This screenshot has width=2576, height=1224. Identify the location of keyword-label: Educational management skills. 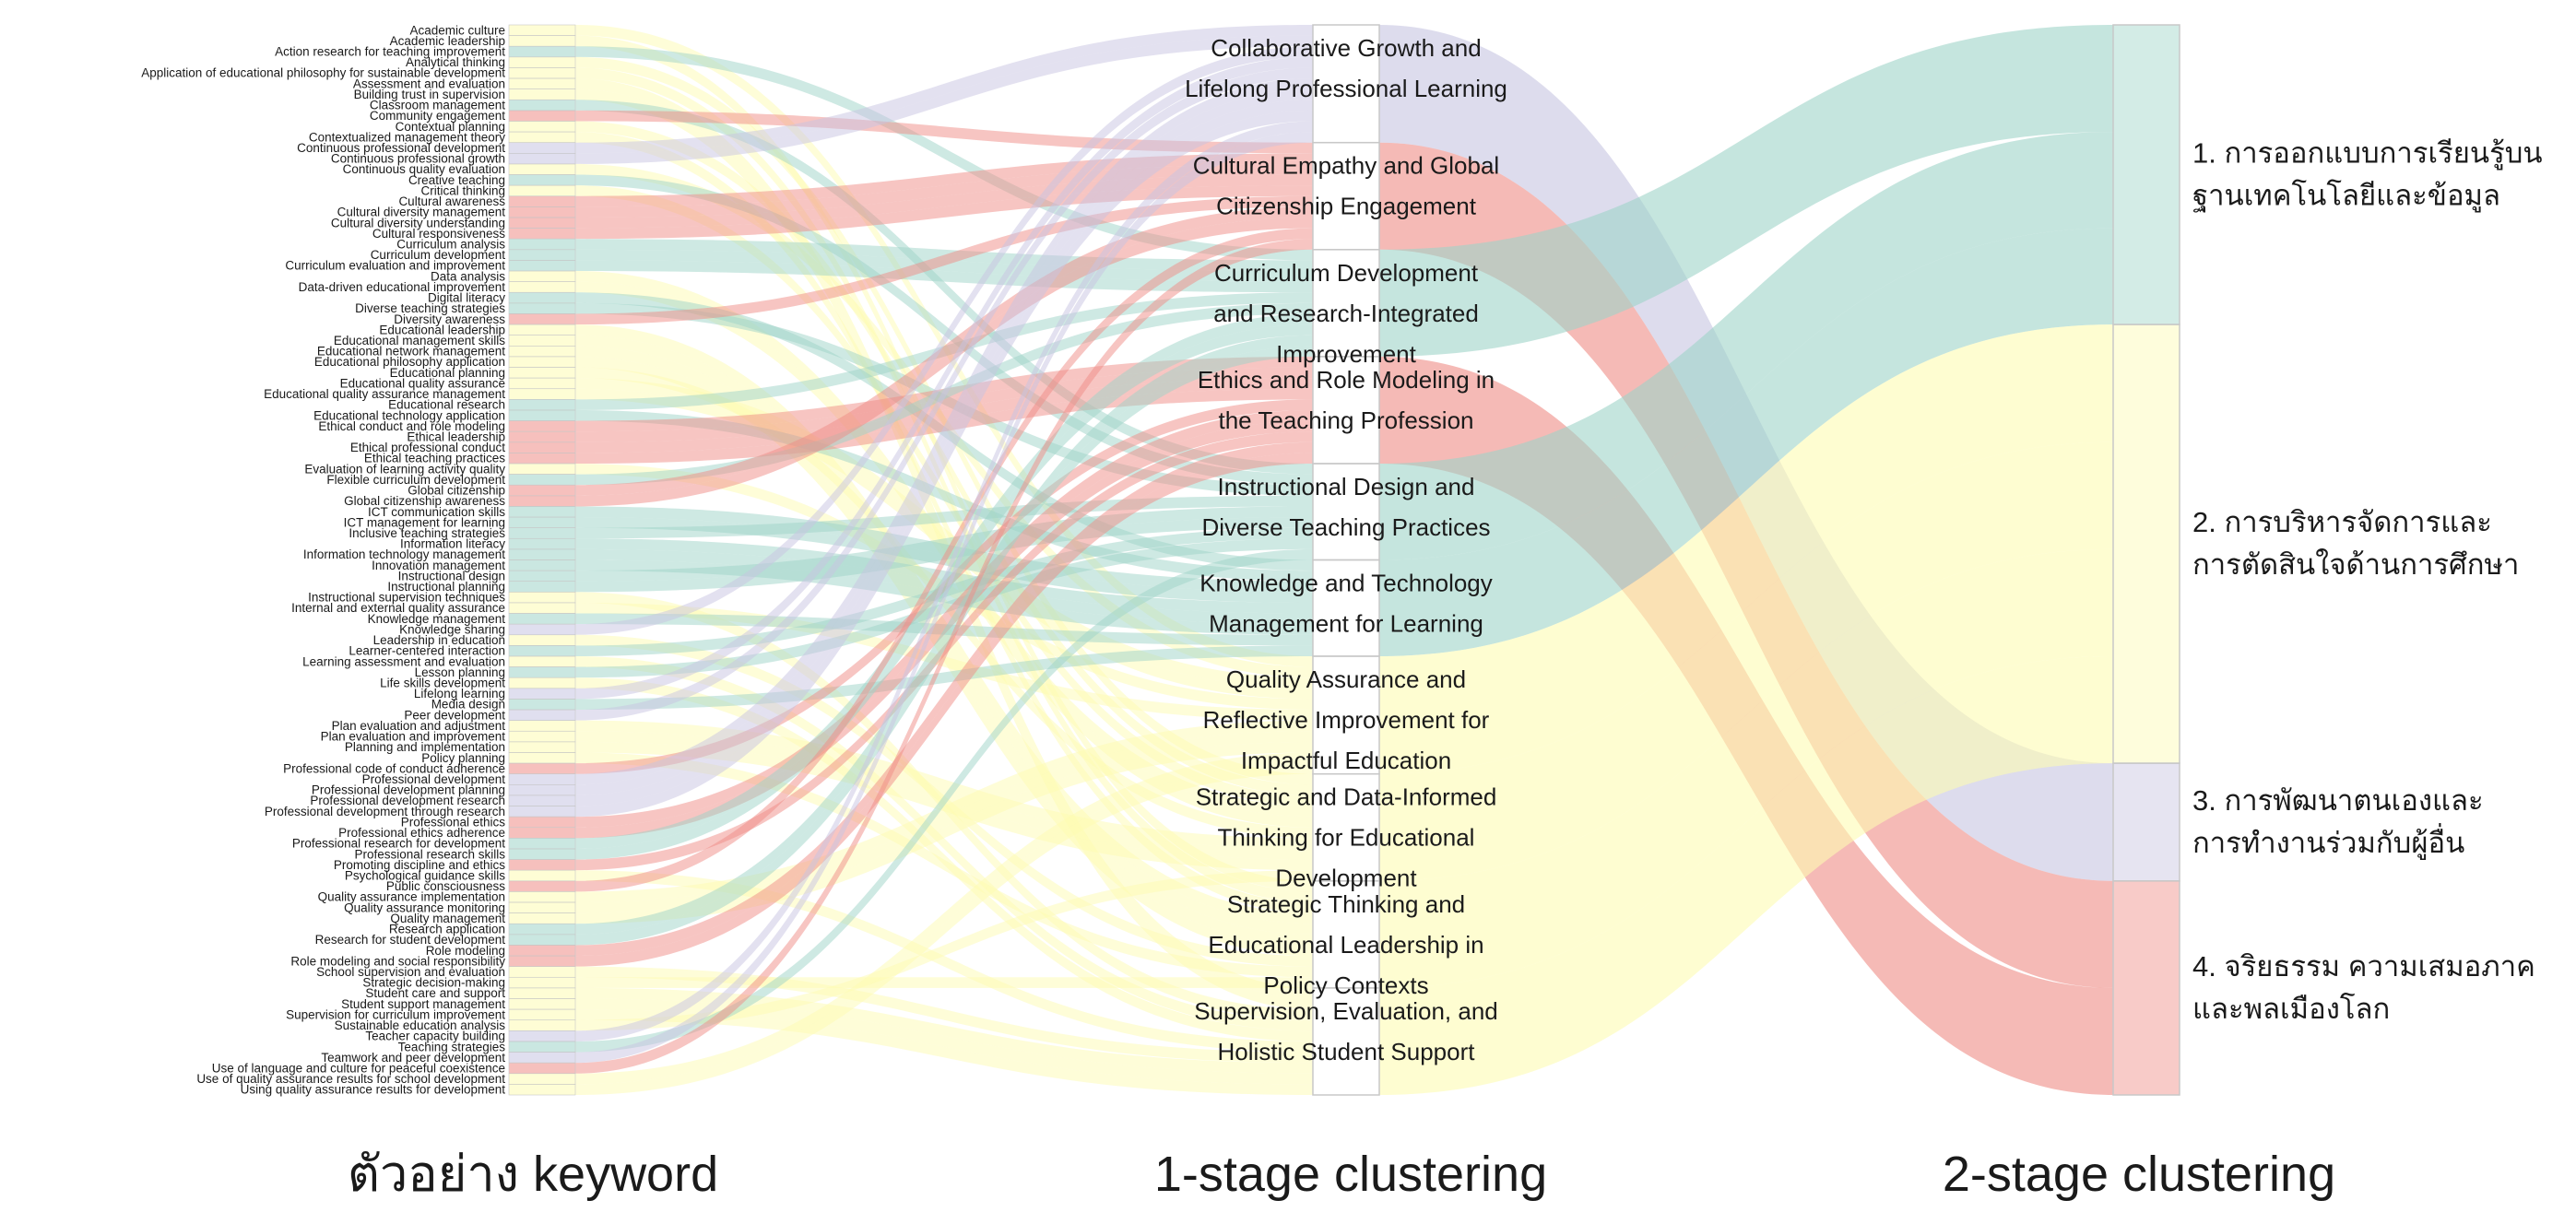
(419, 340).